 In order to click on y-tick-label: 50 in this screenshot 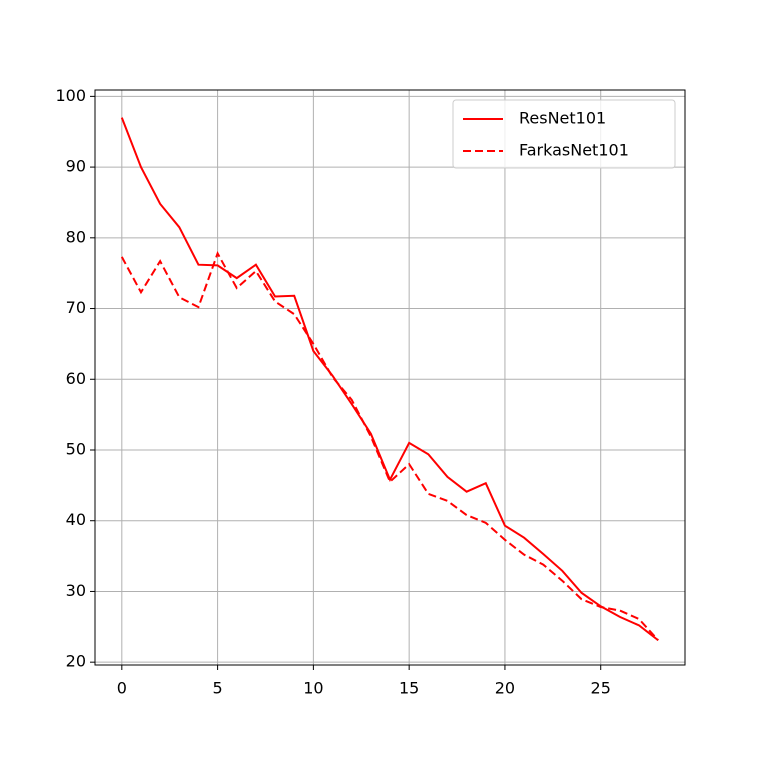, I will do `click(76, 448)`.